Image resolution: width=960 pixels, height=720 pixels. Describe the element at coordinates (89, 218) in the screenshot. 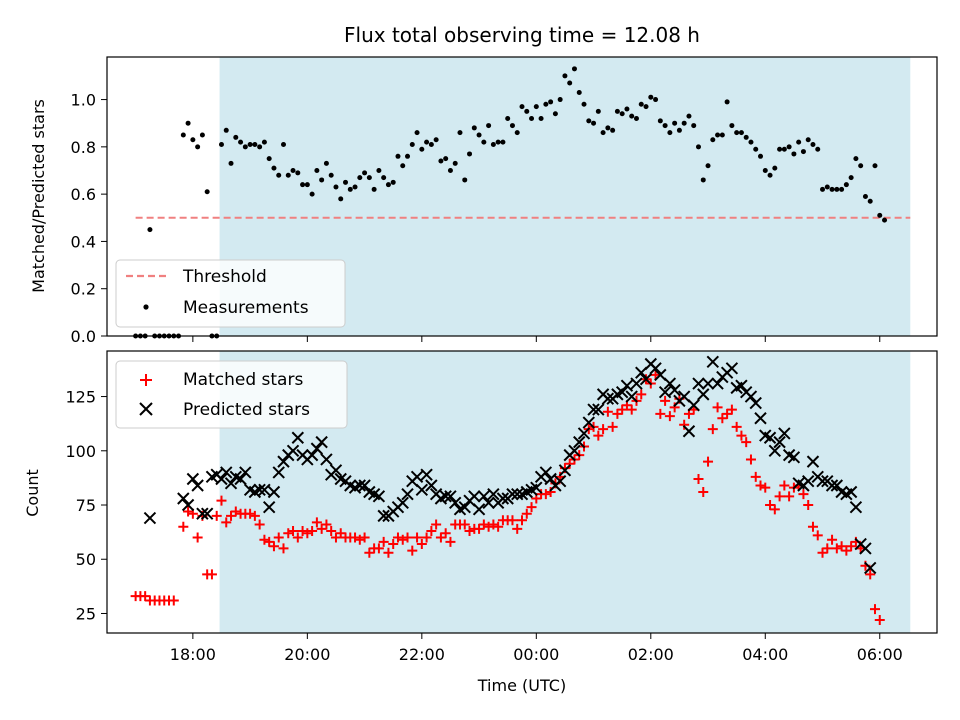

I see `top-y-axis: 0.0 0.2 0.4 0.6 0.8 1.0` at that location.